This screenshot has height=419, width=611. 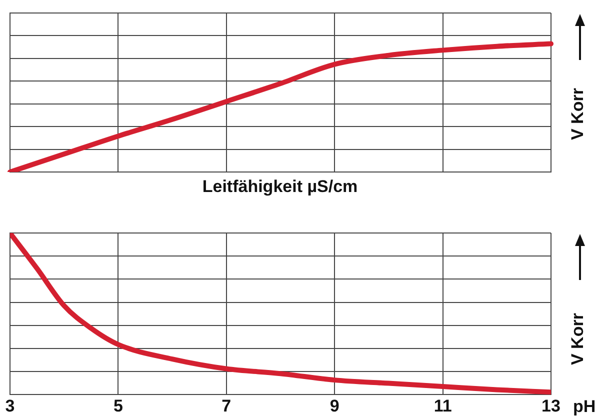 What do you see at coordinates (118, 406) in the screenshot?
I see `x-tick-label: 5` at bounding box center [118, 406].